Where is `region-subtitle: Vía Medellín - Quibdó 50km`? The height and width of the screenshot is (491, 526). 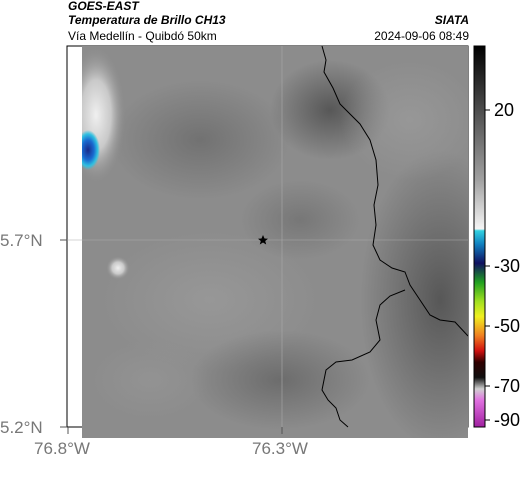 region-subtitle: Vía Medellín - Quibdó 50km is located at coordinates (142, 36).